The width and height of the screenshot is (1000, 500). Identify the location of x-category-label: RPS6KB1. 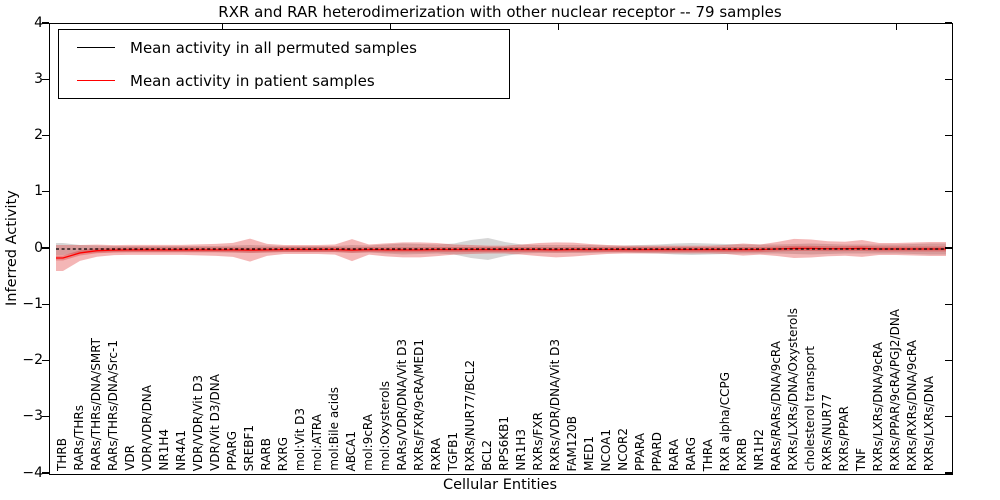
(504, 443).